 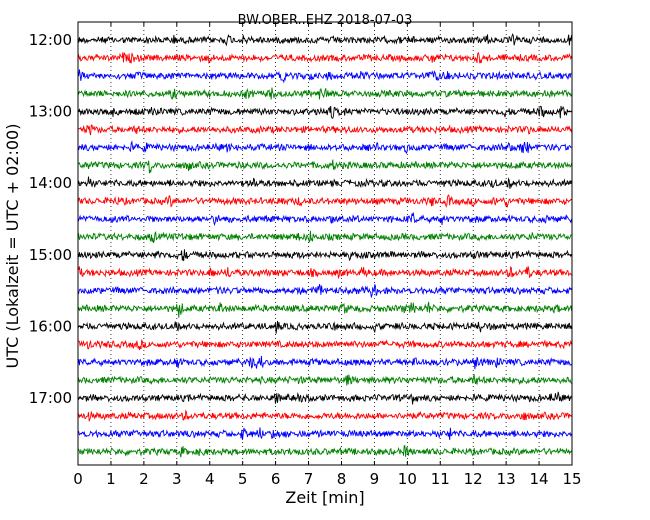 What do you see at coordinates (324, 76) in the screenshot?
I see `trace-12:30` at bounding box center [324, 76].